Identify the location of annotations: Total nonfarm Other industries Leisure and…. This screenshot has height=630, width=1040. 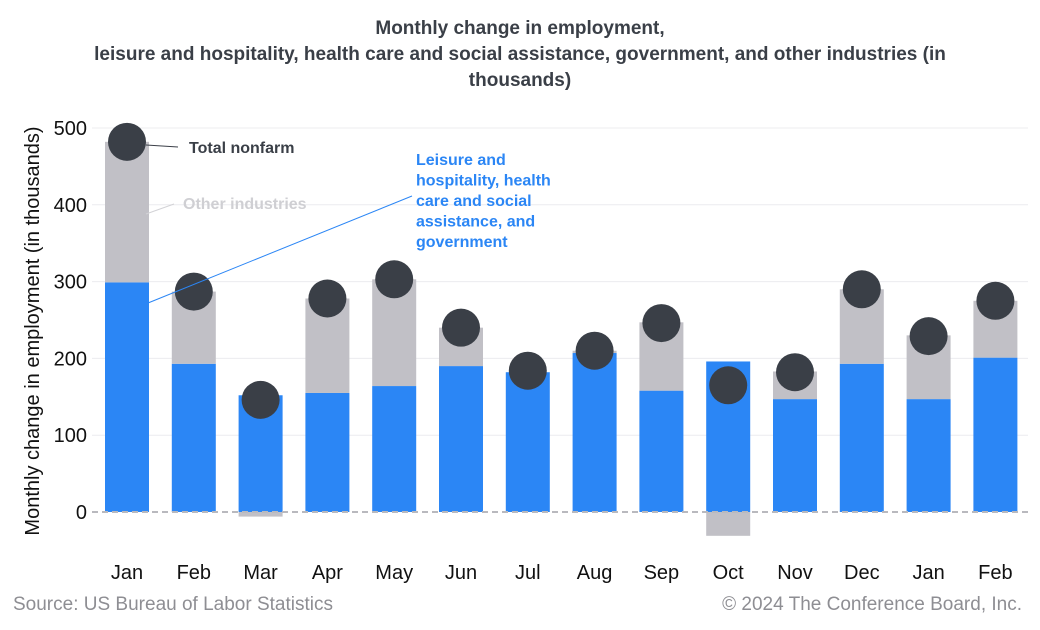
(348, 222).